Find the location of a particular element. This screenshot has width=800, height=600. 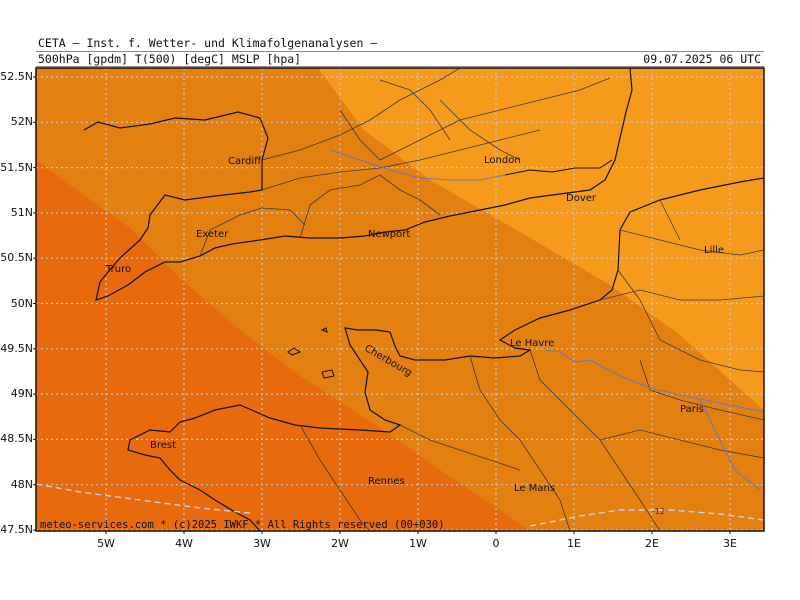

isotherm-label: -12 is located at coordinates (658, 511).